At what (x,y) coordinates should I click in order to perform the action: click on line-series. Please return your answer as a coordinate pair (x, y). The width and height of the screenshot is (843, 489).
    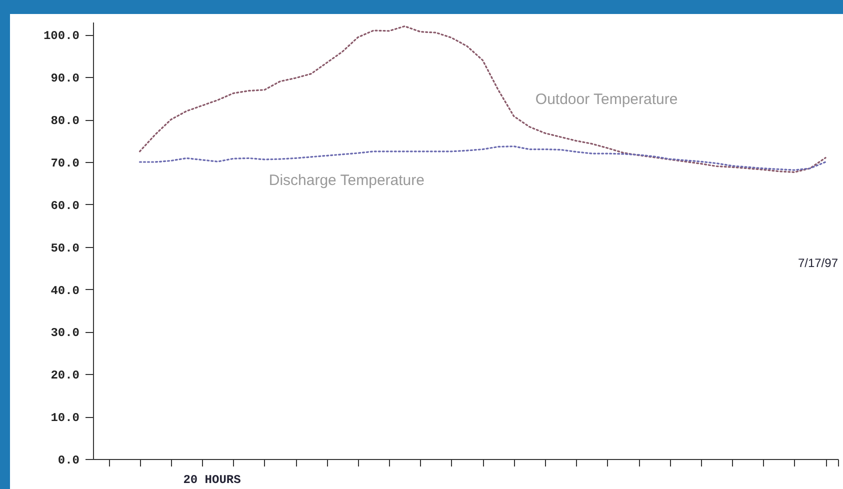
    Looking at the image, I should click on (482, 158).